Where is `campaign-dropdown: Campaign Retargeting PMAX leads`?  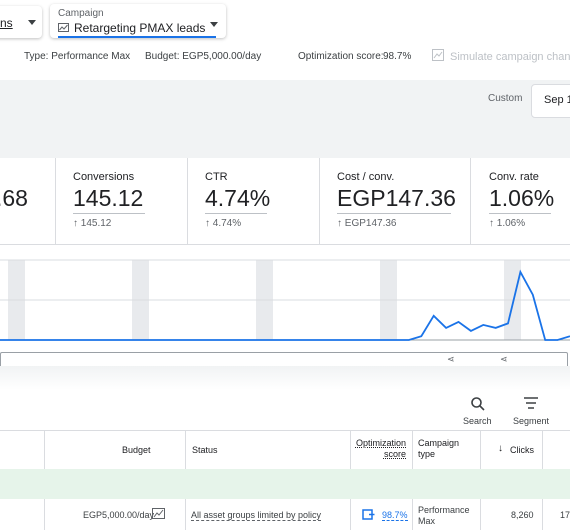 campaign-dropdown: Campaign Retargeting PMAX leads is located at coordinates (138, 21).